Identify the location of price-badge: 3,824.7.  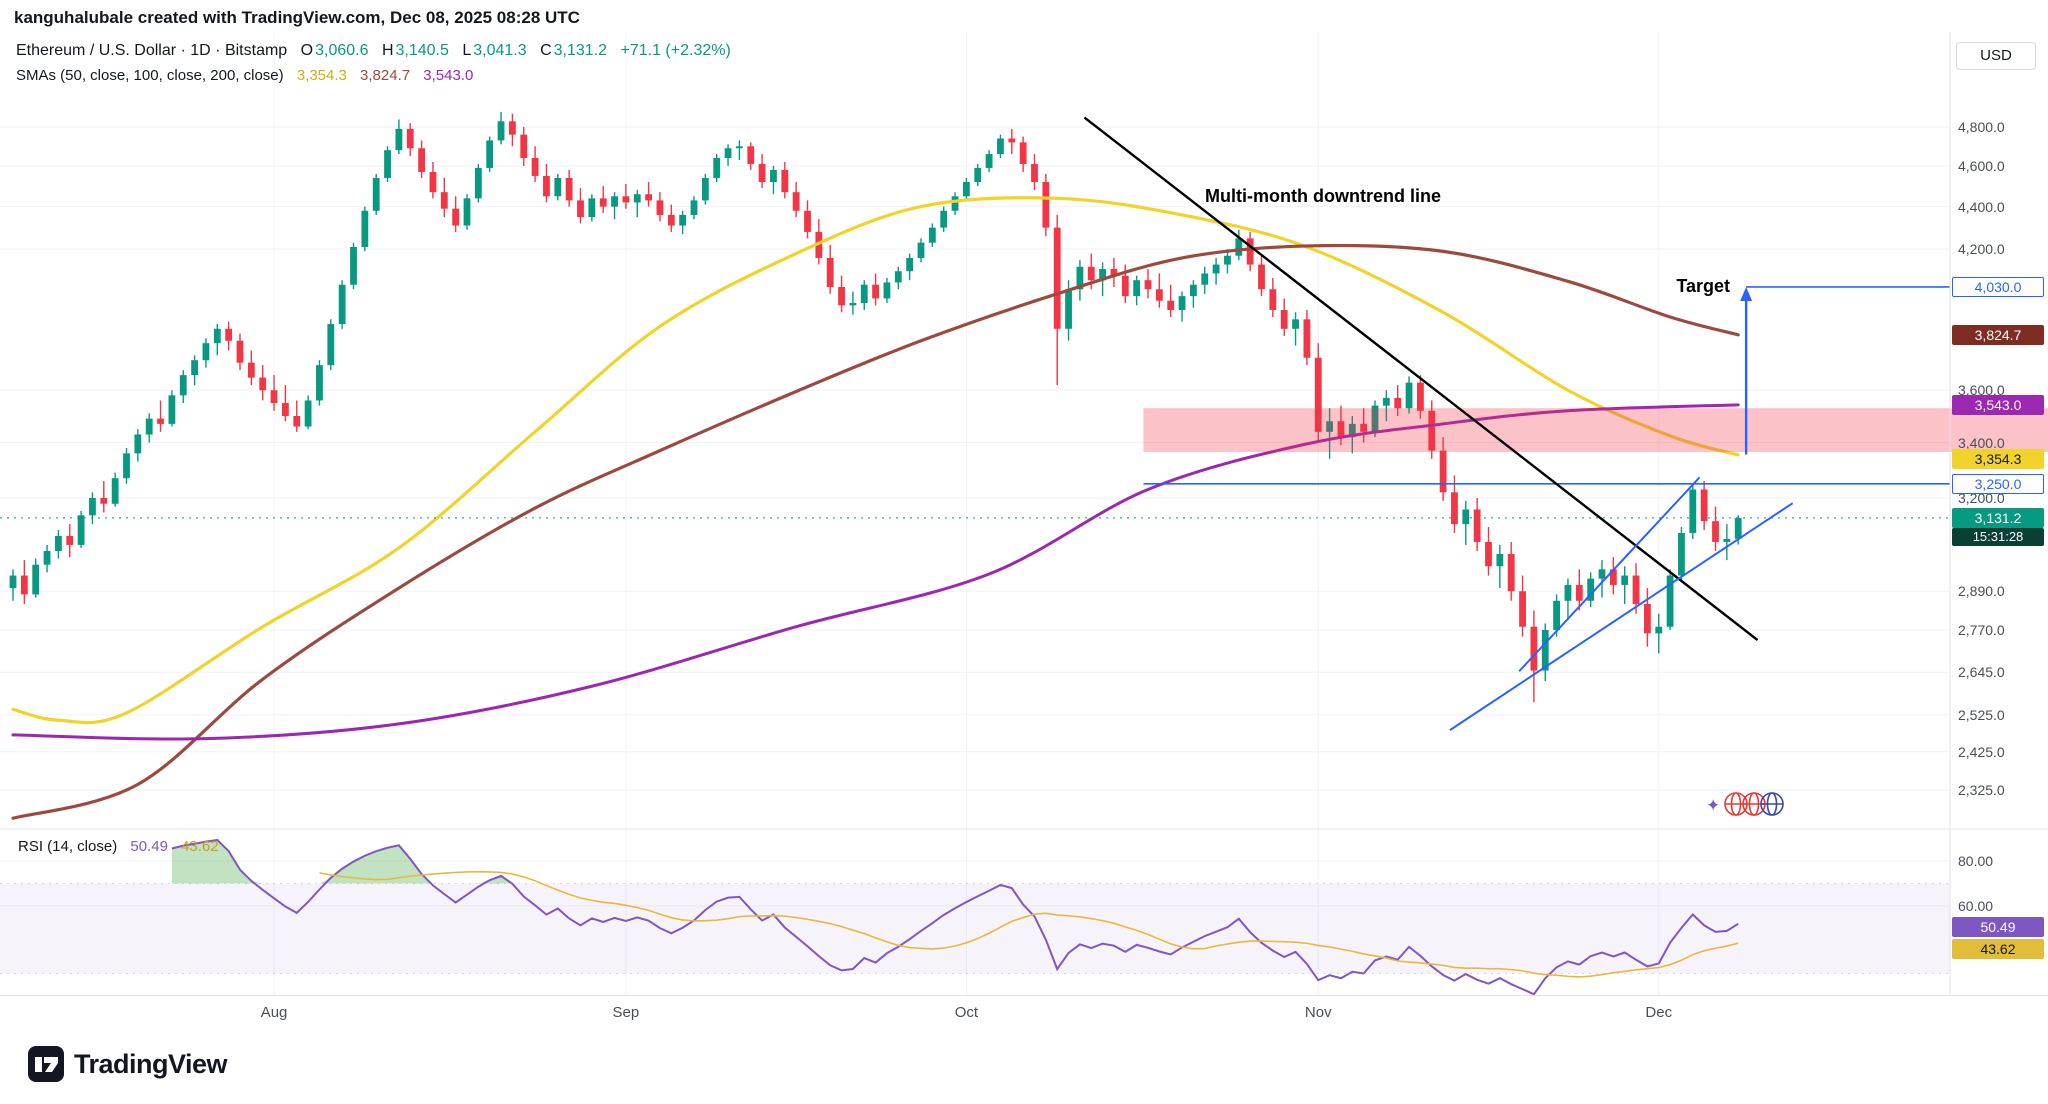
(1998, 334).